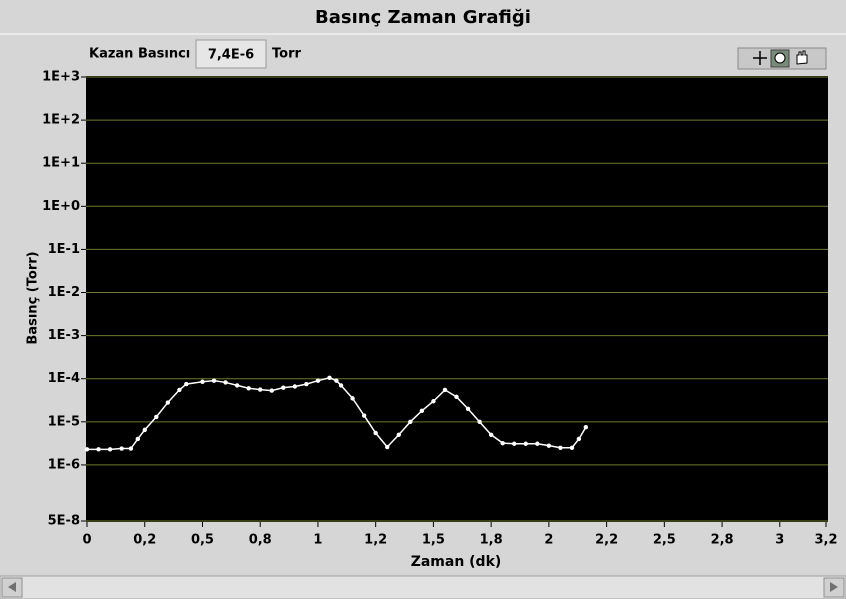 Image resolution: width=846 pixels, height=599 pixels. What do you see at coordinates (61, 77) in the screenshot?
I see `y-tick-label: 1E+3` at bounding box center [61, 77].